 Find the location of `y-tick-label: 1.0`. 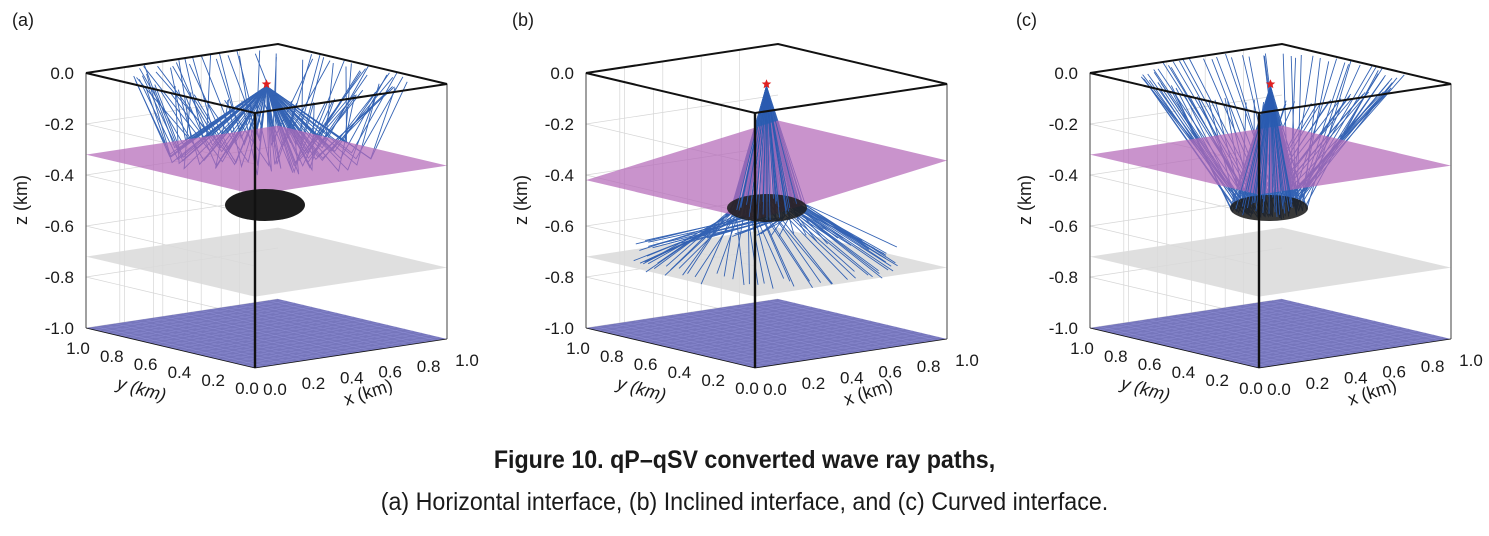

y-tick-label: 1.0 is located at coordinates (578, 348).